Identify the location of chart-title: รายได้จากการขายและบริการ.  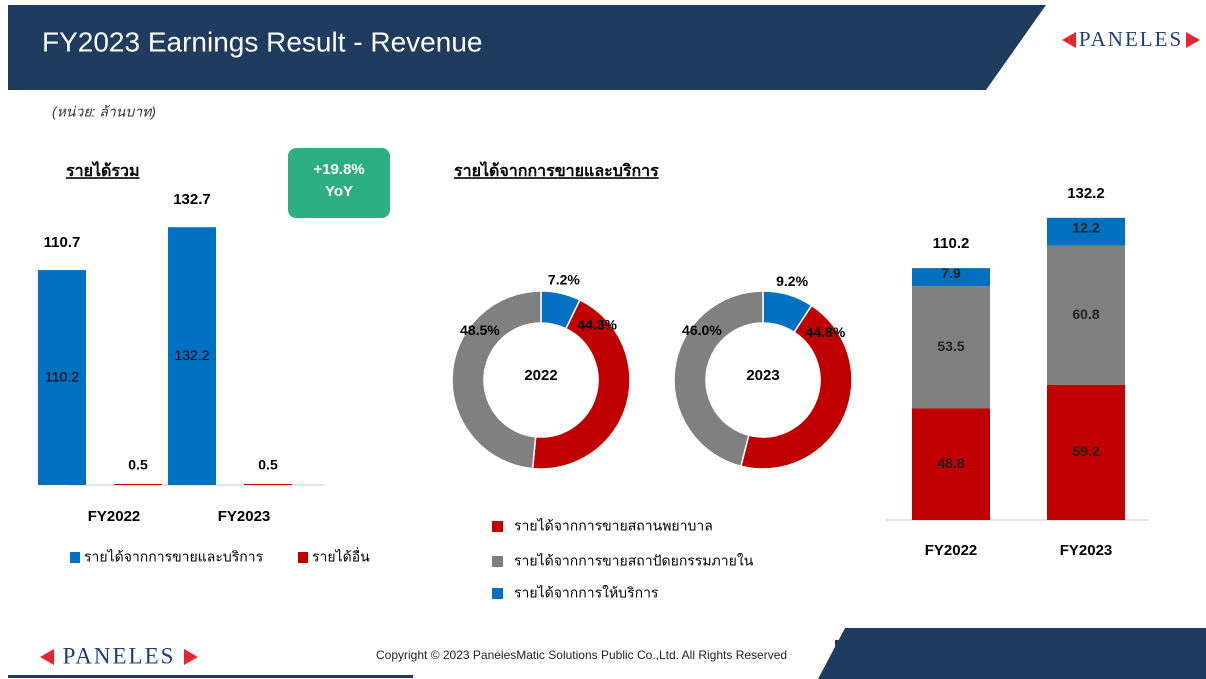
(556, 170).